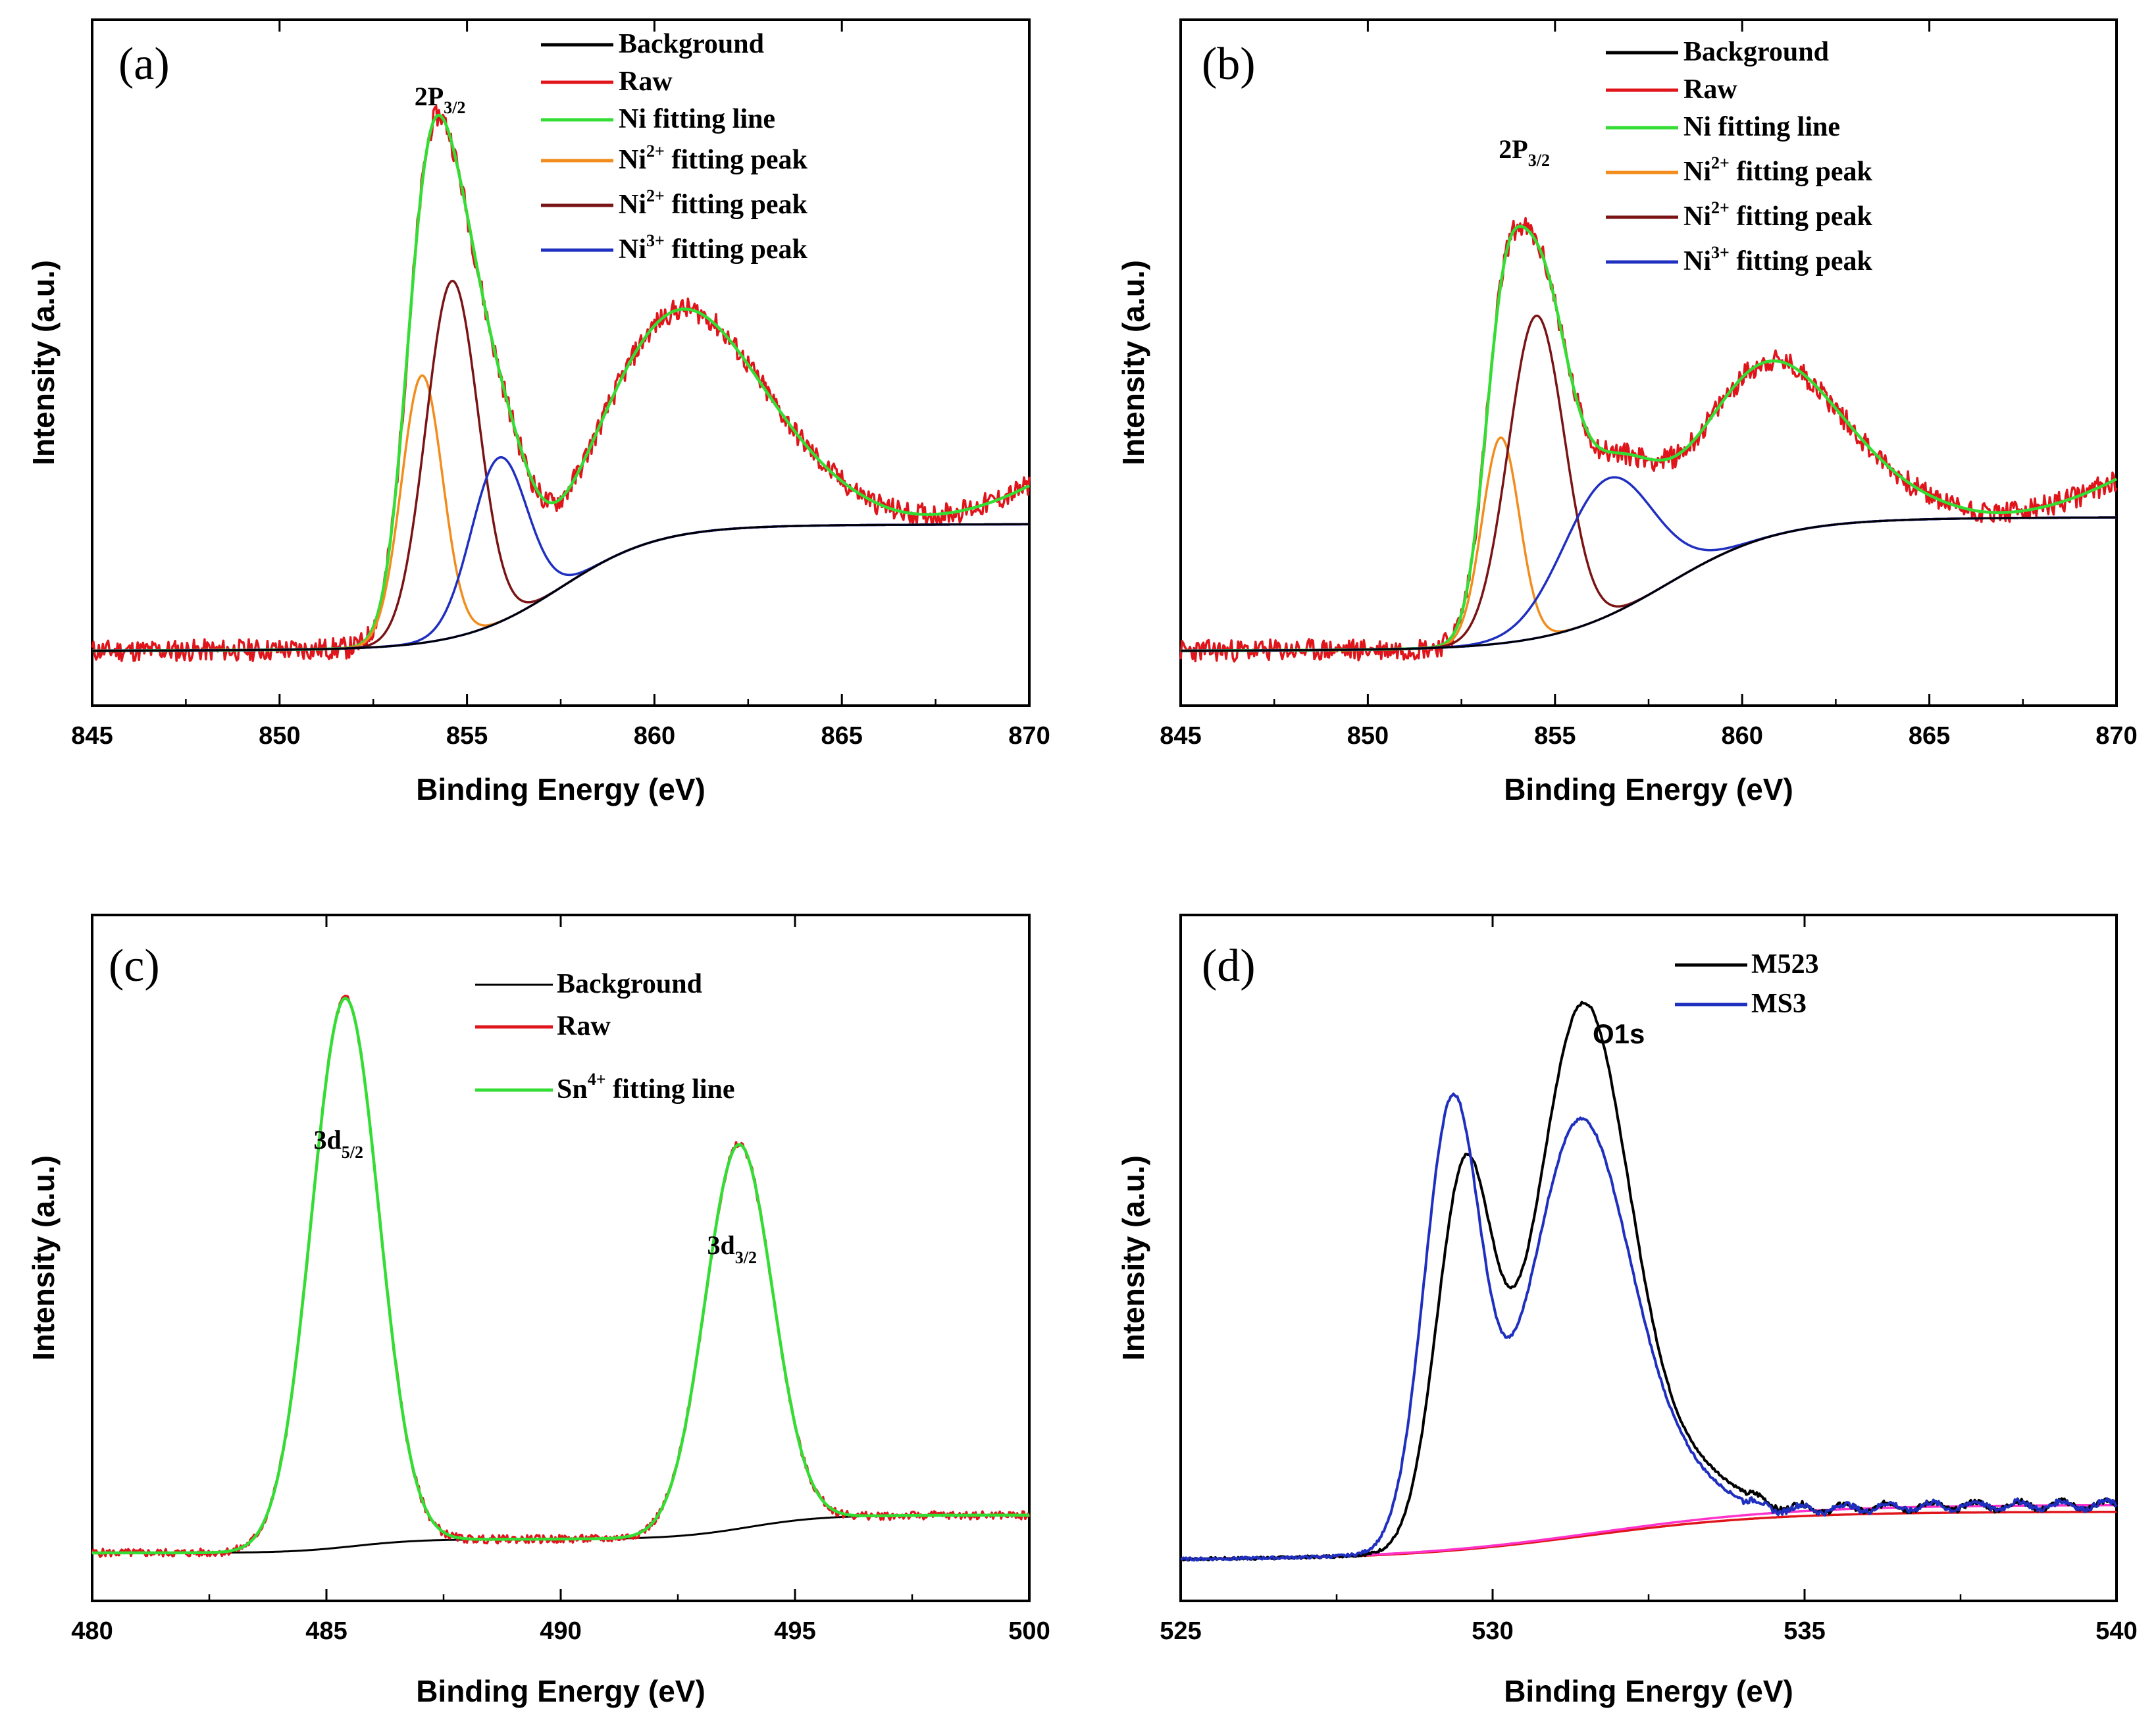 This screenshot has height=1724, width=2156. What do you see at coordinates (1492, 1631) in the screenshot?
I see `x-tick-label: 530` at bounding box center [1492, 1631].